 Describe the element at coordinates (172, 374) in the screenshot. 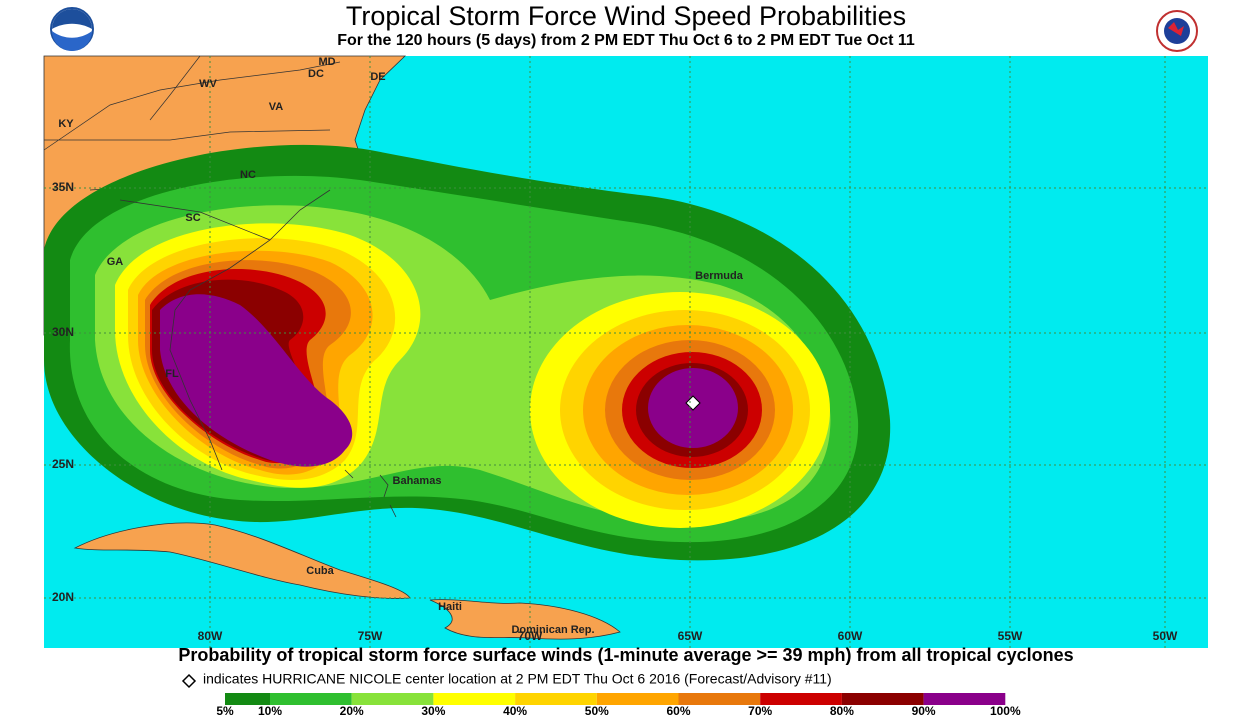

I see `place-label: FL` at that location.